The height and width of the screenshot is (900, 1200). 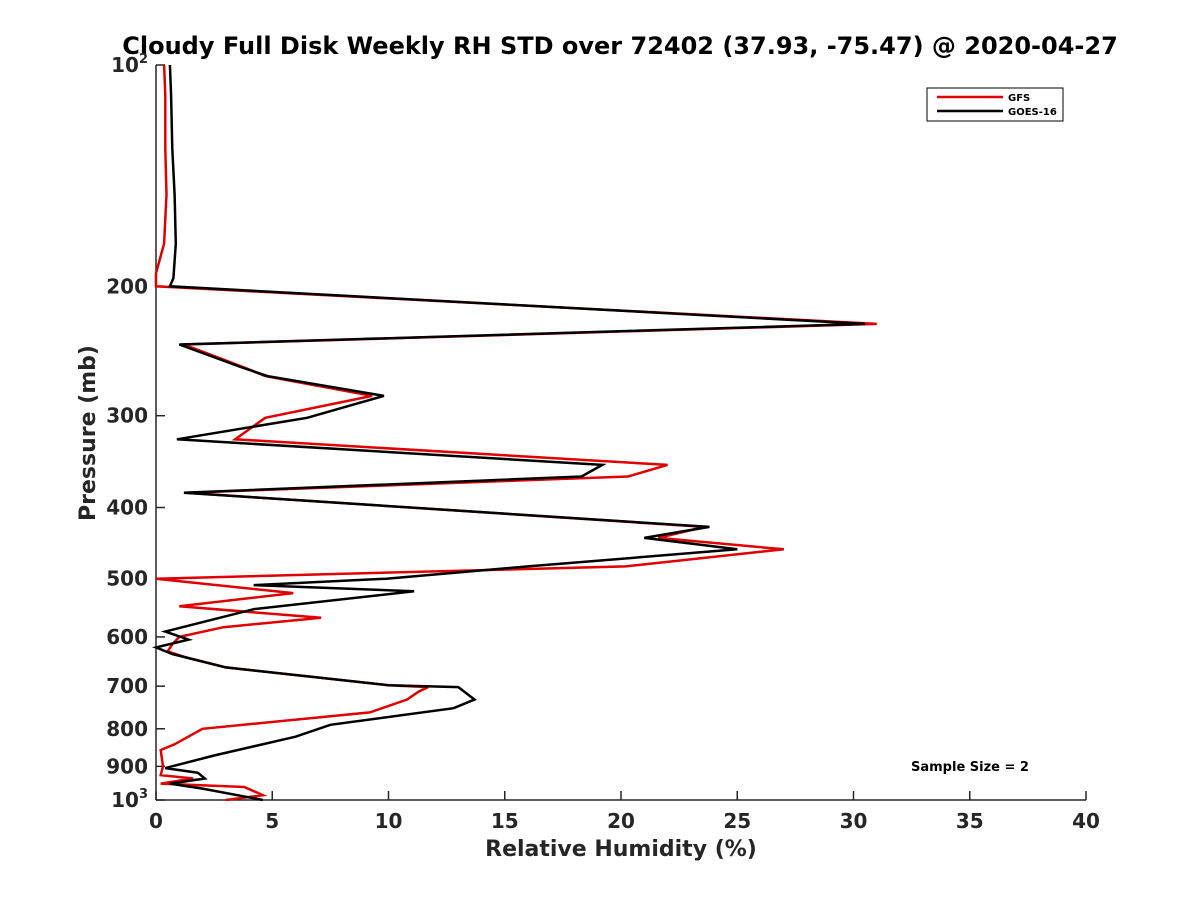 I want to click on x-tick-label: 0, so click(x=156, y=821).